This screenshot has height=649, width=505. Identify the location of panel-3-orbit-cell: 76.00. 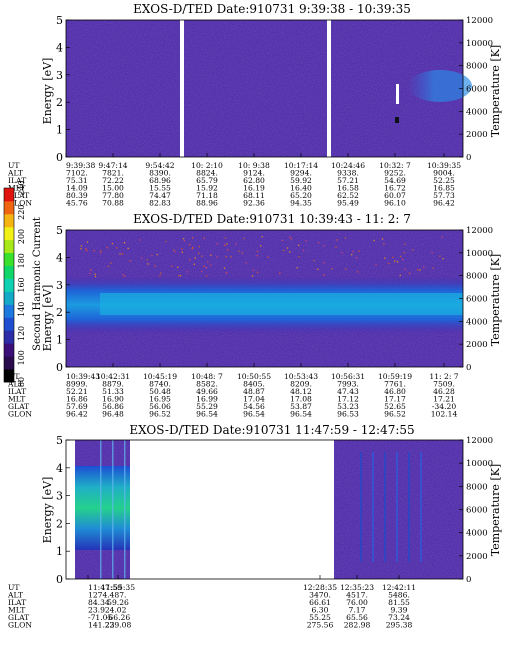
(357, 602).